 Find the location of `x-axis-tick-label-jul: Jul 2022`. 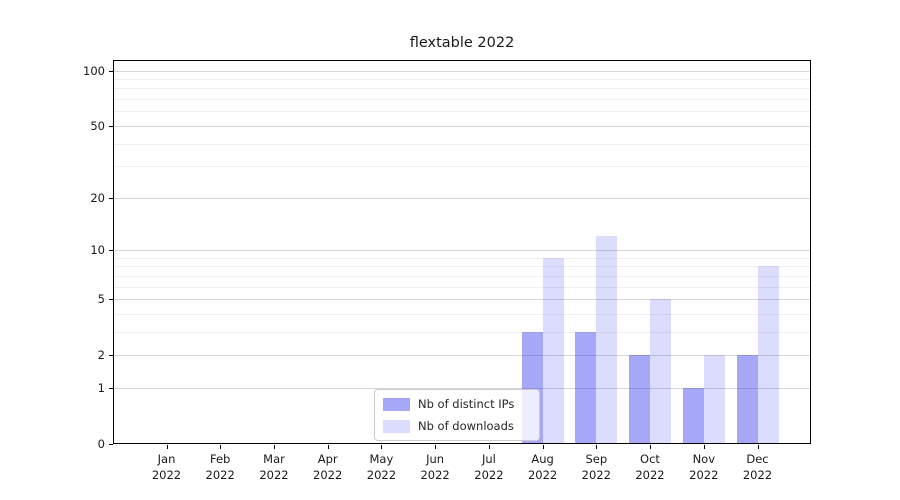

x-axis-tick-label-jul: Jul 2022 is located at coordinates (489, 467).